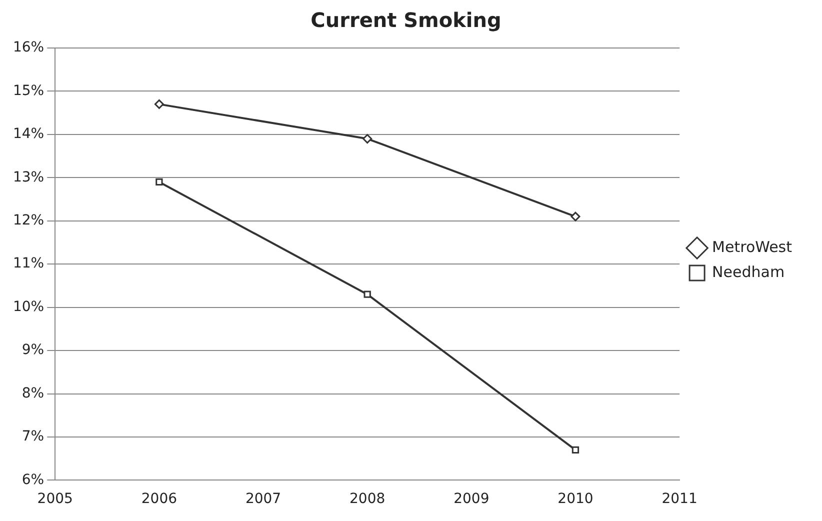 The image size is (822, 521). What do you see at coordinates (55, 499) in the screenshot?
I see `x-tick-label: 2005` at bounding box center [55, 499].